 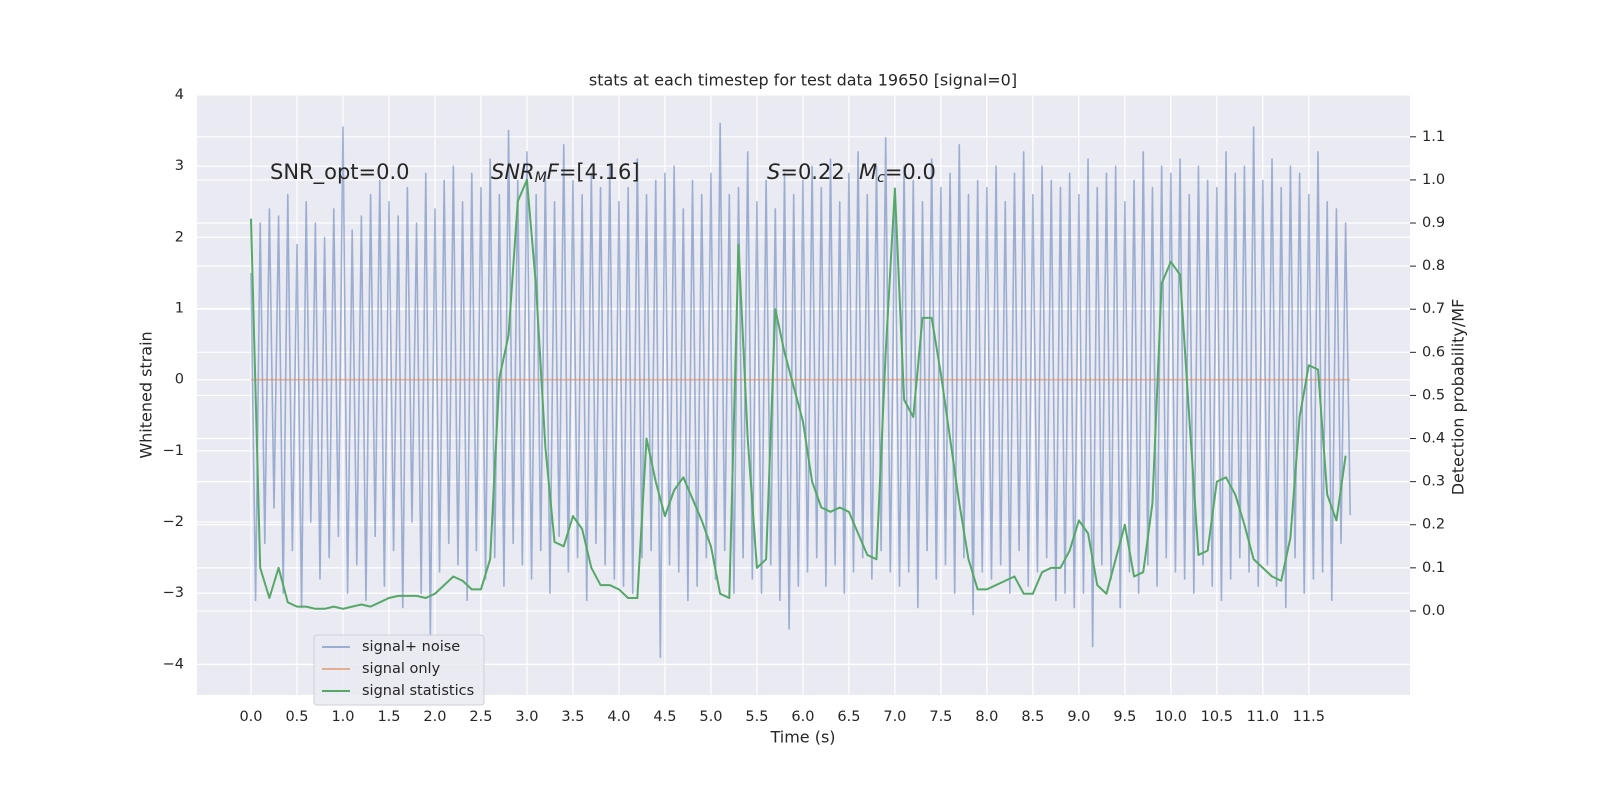 I want to click on y-tick-label: 3, so click(x=179, y=166).